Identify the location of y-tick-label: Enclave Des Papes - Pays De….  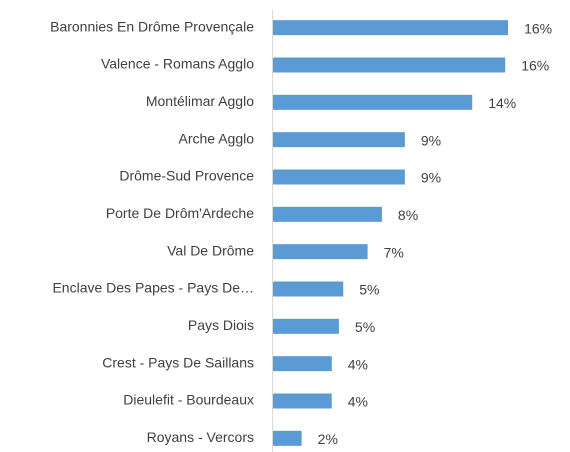
(153, 288).